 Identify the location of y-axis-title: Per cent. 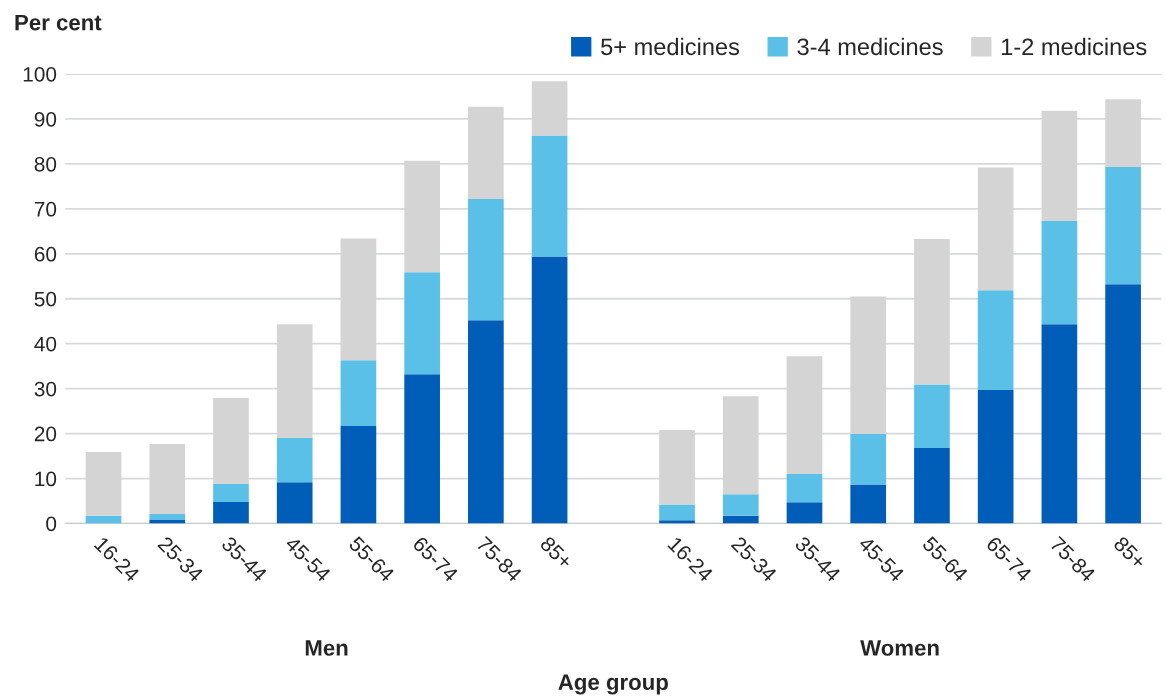
(58, 22).